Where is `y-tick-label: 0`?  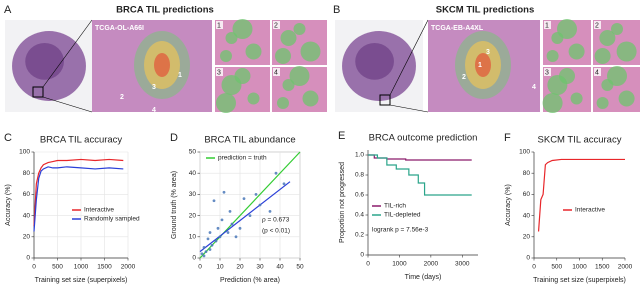
y-tick-label: 0 is located at coordinates (194, 258).